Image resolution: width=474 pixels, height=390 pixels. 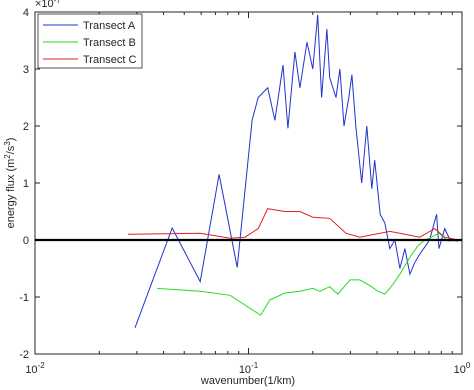 What do you see at coordinates (109, 43) in the screenshot?
I see `legend-label: Transect B` at bounding box center [109, 43].